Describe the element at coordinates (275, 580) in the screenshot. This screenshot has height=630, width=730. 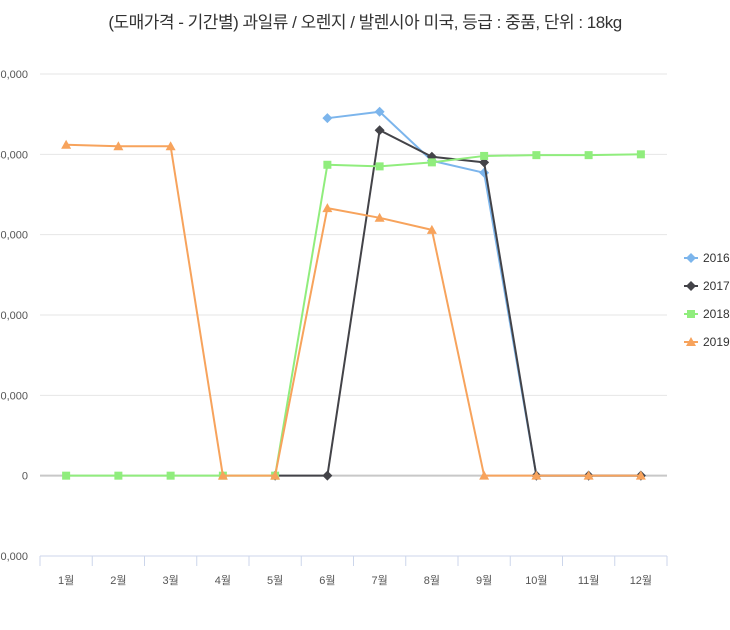
I see `x-tick-label: 5월` at that location.